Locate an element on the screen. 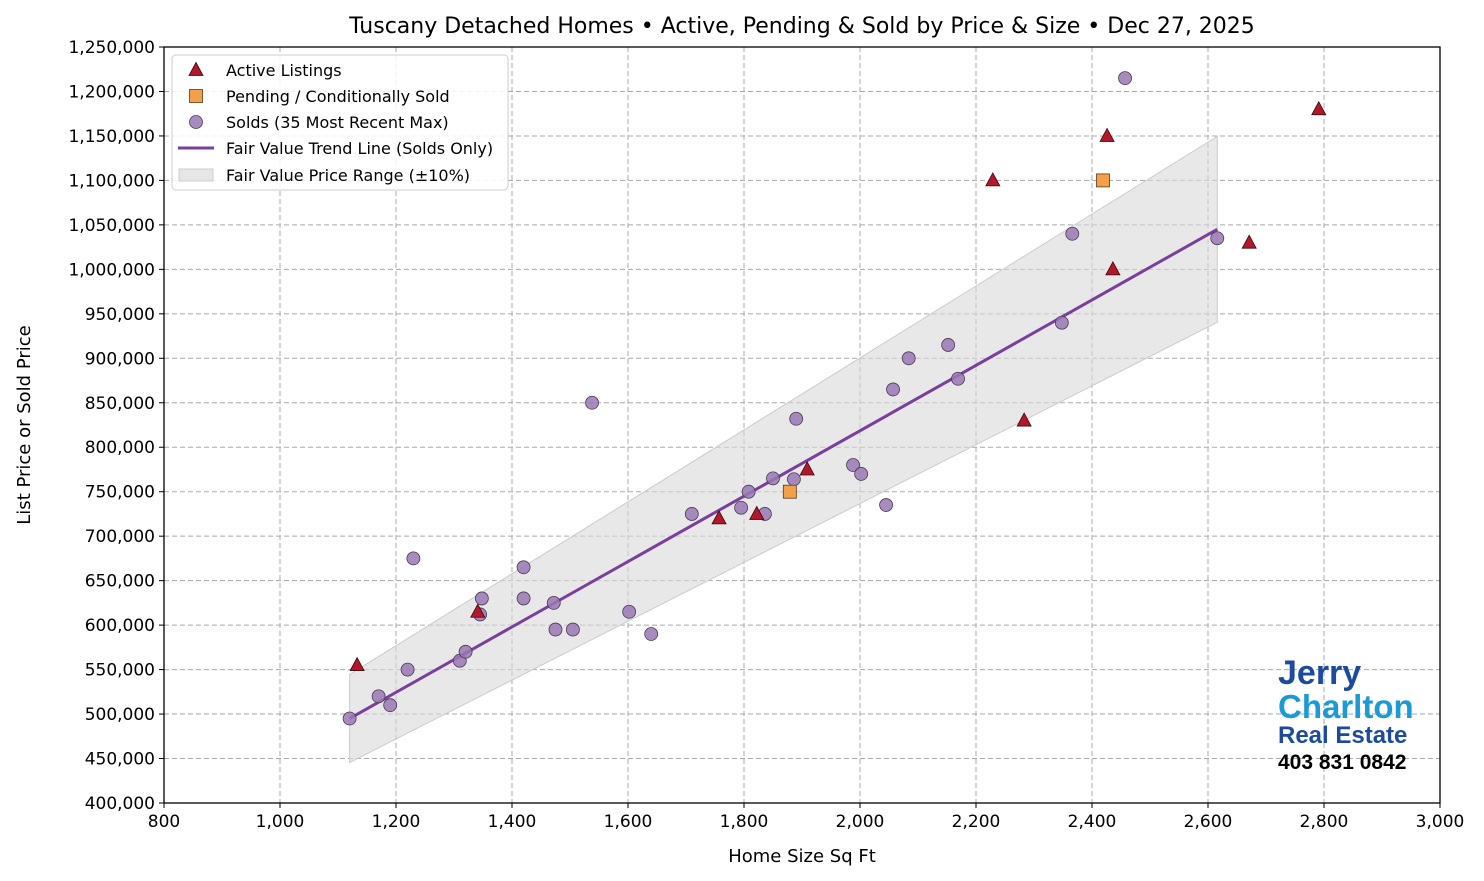 Image resolution: width=1484 pixels, height=881 pixels. y-tick-label: 550,000 is located at coordinates (120, 671).